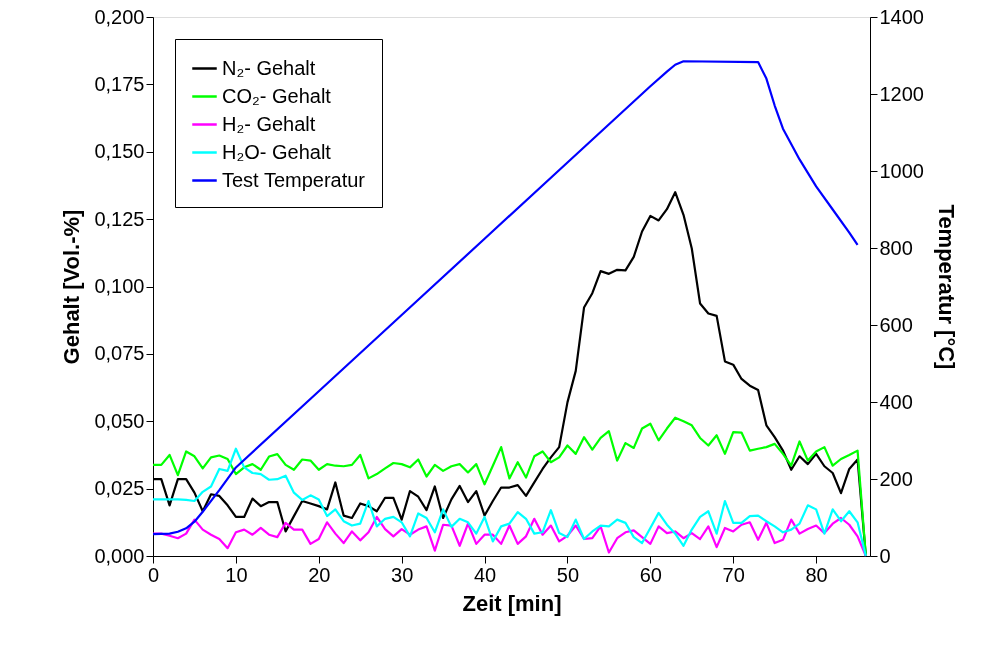 The width and height of the screenshot is (1001, 649). I want to click on x-tick-label: 10, so click(236, 574).